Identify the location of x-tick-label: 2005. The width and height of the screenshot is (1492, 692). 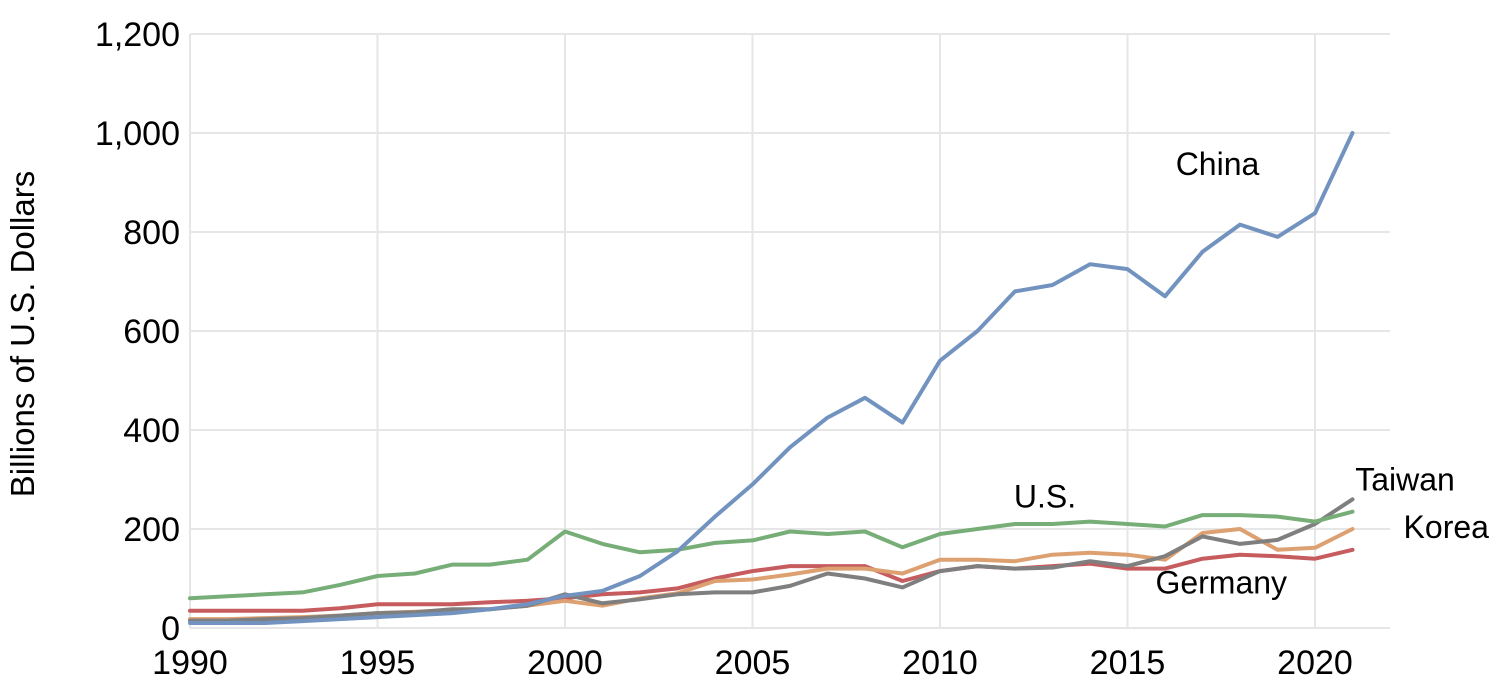
(753, 663).